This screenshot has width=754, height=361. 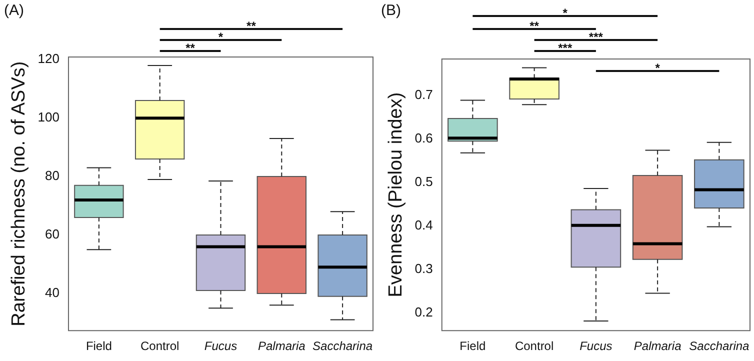 I want to click on chart-title: (A), so click(x=14, y=11).